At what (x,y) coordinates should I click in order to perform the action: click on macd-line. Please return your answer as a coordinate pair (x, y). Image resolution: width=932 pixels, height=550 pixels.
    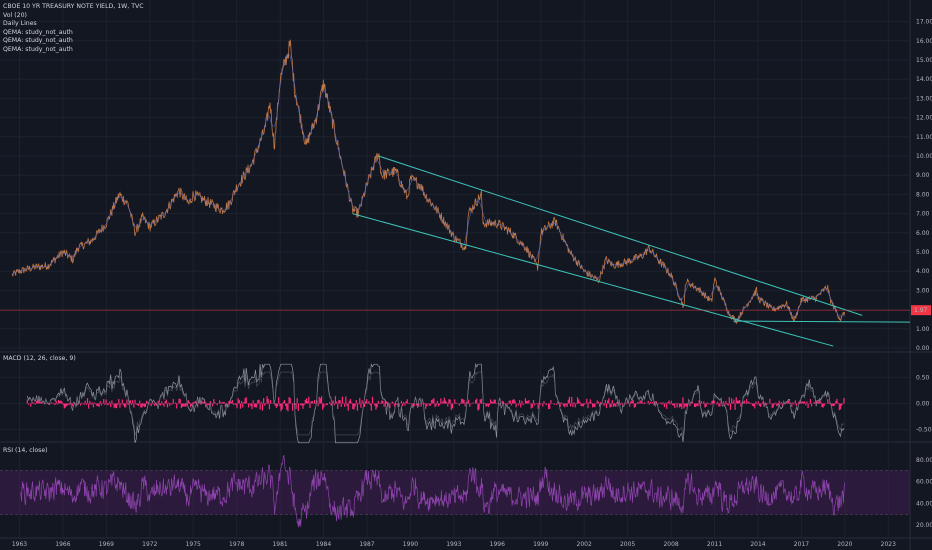
    Looking at the image, I should click on (435, 403).